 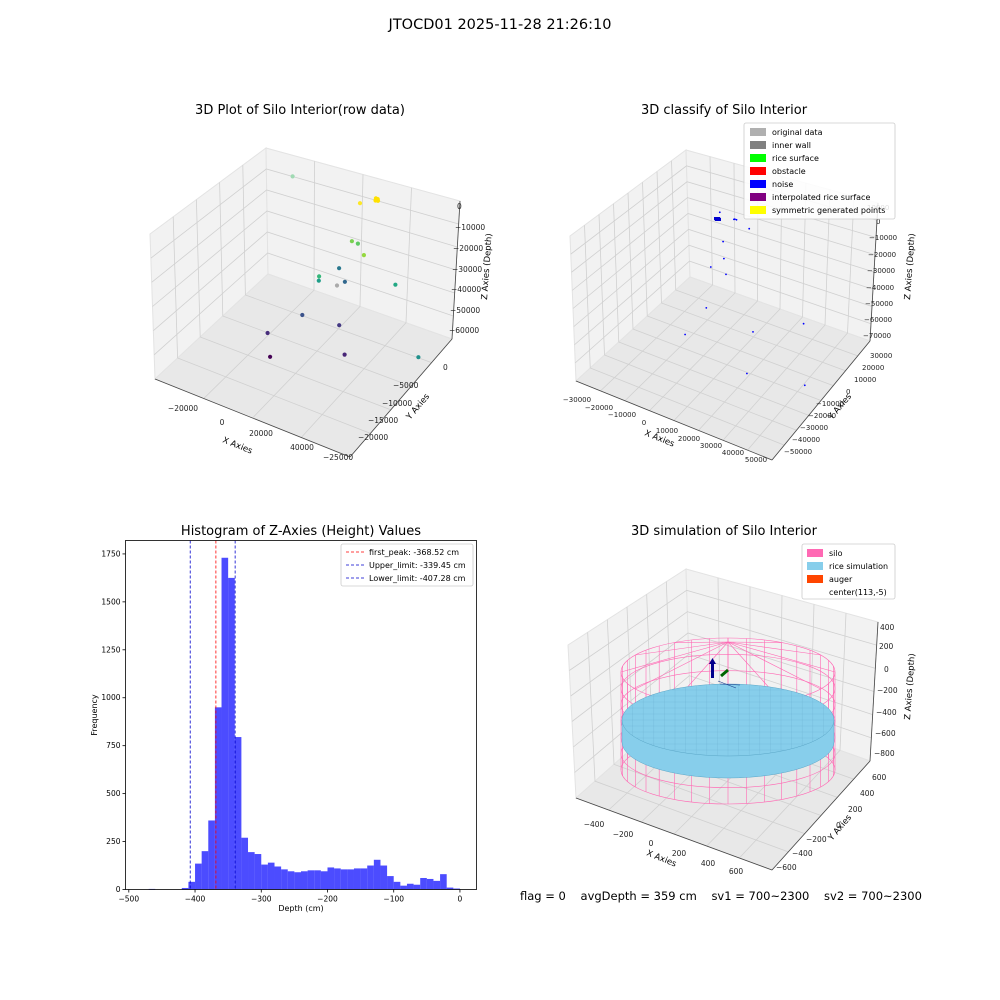 What do you see at coordinates (711, 446) in the screenshot?
I see `classify-x-tick: 30000` at bounding box center [711, 446].